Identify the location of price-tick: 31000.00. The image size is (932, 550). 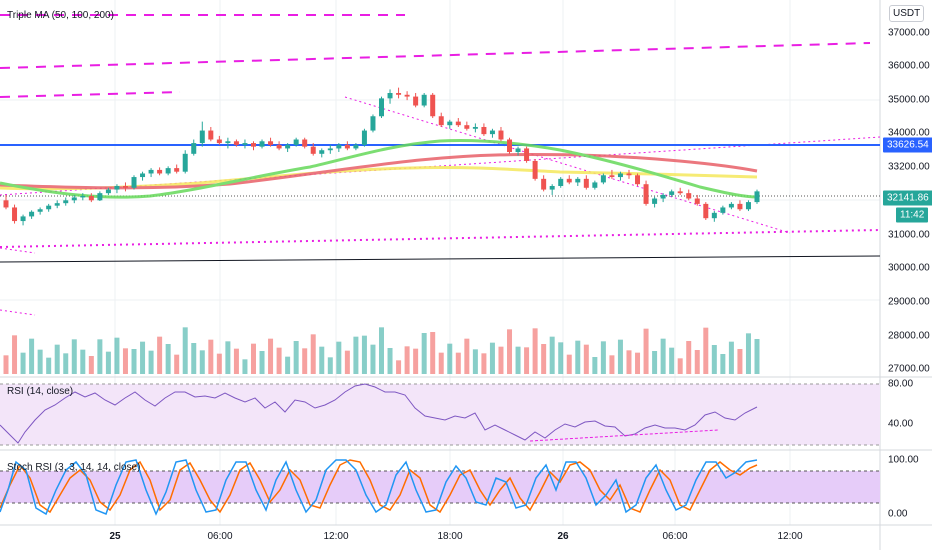
(909, 235).